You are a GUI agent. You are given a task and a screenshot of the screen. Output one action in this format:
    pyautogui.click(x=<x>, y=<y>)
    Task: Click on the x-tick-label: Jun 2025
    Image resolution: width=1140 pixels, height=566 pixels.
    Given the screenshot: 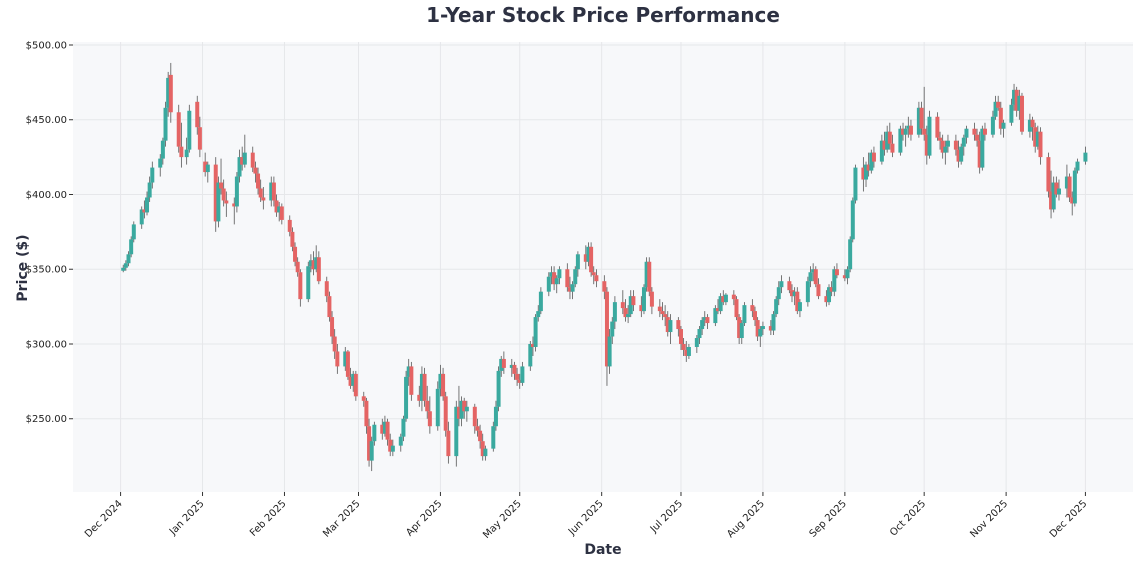 What is the action you would take?
    pyautogui.click(x=586, y=518)
    